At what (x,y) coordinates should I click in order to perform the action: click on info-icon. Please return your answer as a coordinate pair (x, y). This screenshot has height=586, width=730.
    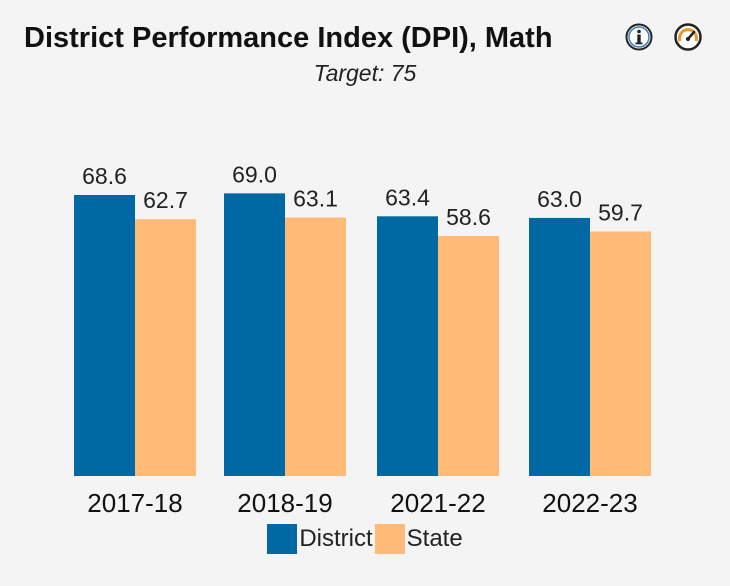
    Looking at the image, I should click on (639, 37).